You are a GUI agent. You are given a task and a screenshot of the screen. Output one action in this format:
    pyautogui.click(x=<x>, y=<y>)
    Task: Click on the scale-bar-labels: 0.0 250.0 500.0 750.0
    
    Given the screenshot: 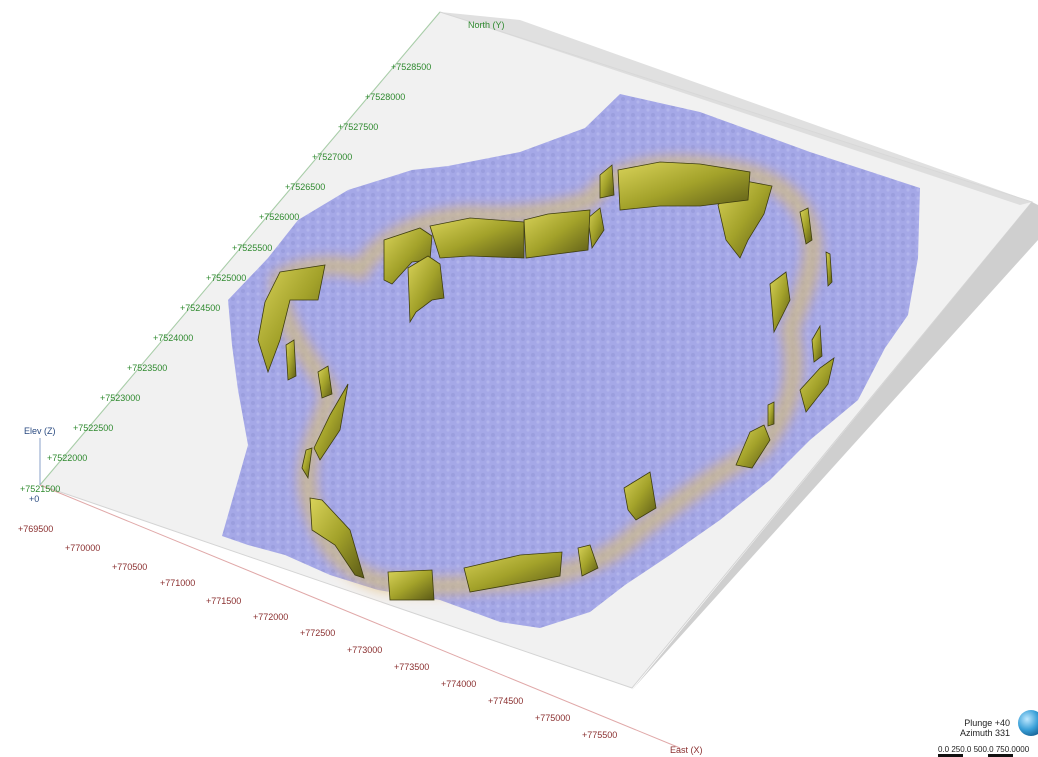 What is the action you would take?
    pyautogui.click(x=977, y=749)
    